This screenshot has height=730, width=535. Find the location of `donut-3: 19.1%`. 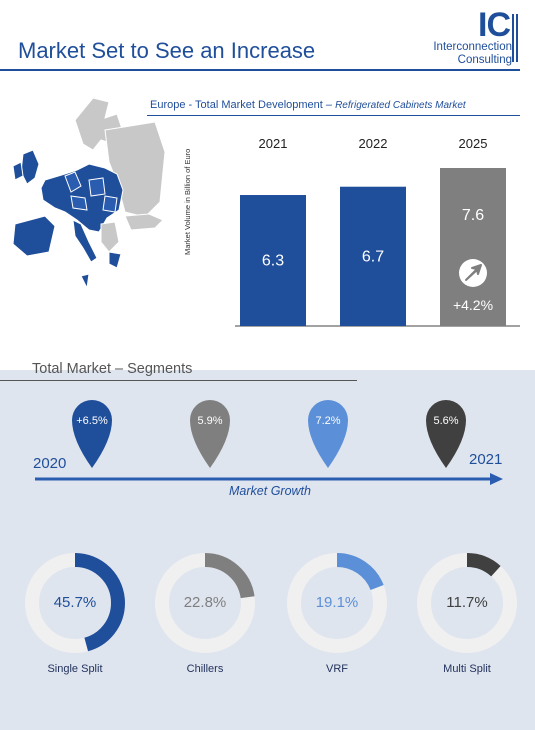

donut-3: 19.1% is located at coordinates (337, 603).